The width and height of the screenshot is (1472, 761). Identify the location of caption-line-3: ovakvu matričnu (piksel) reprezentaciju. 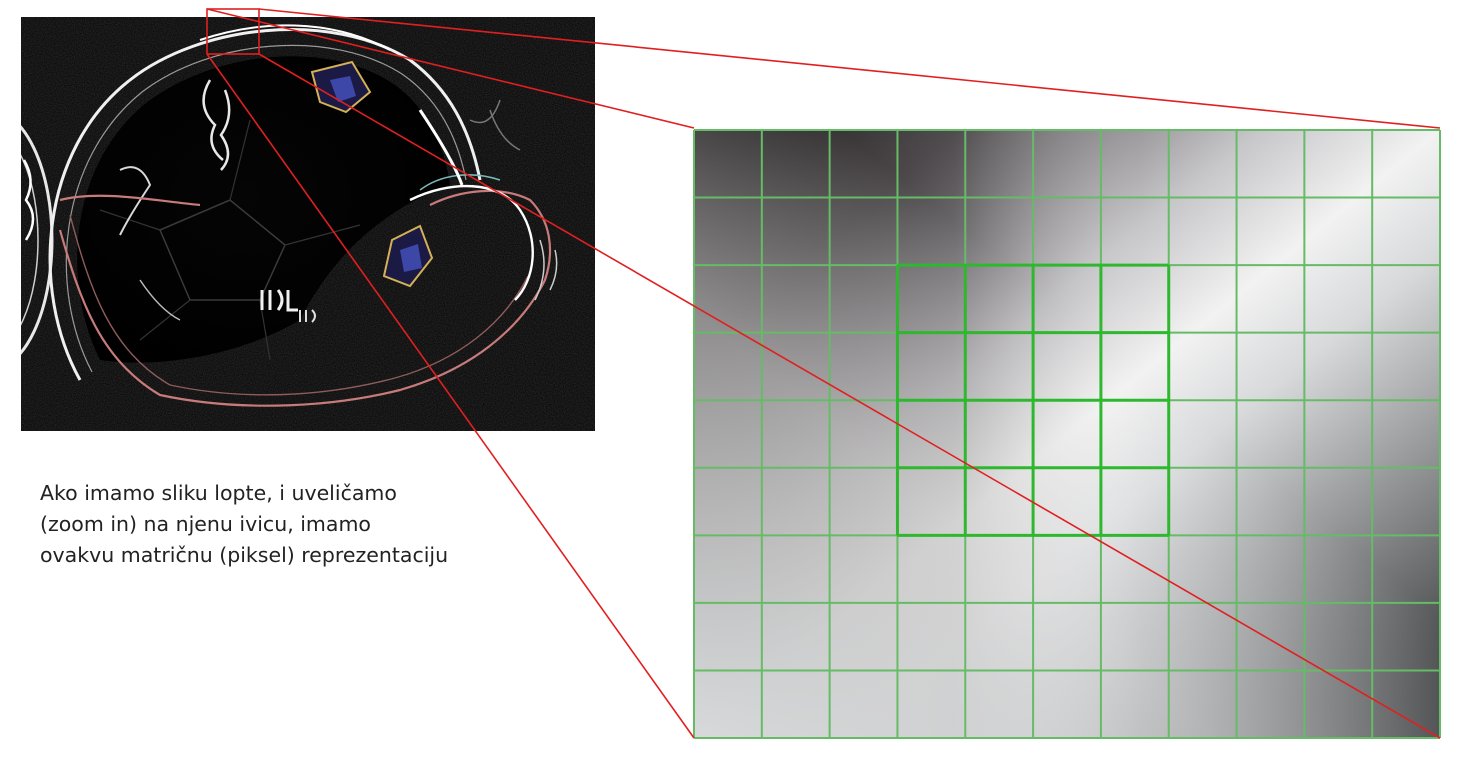
(244, 555).